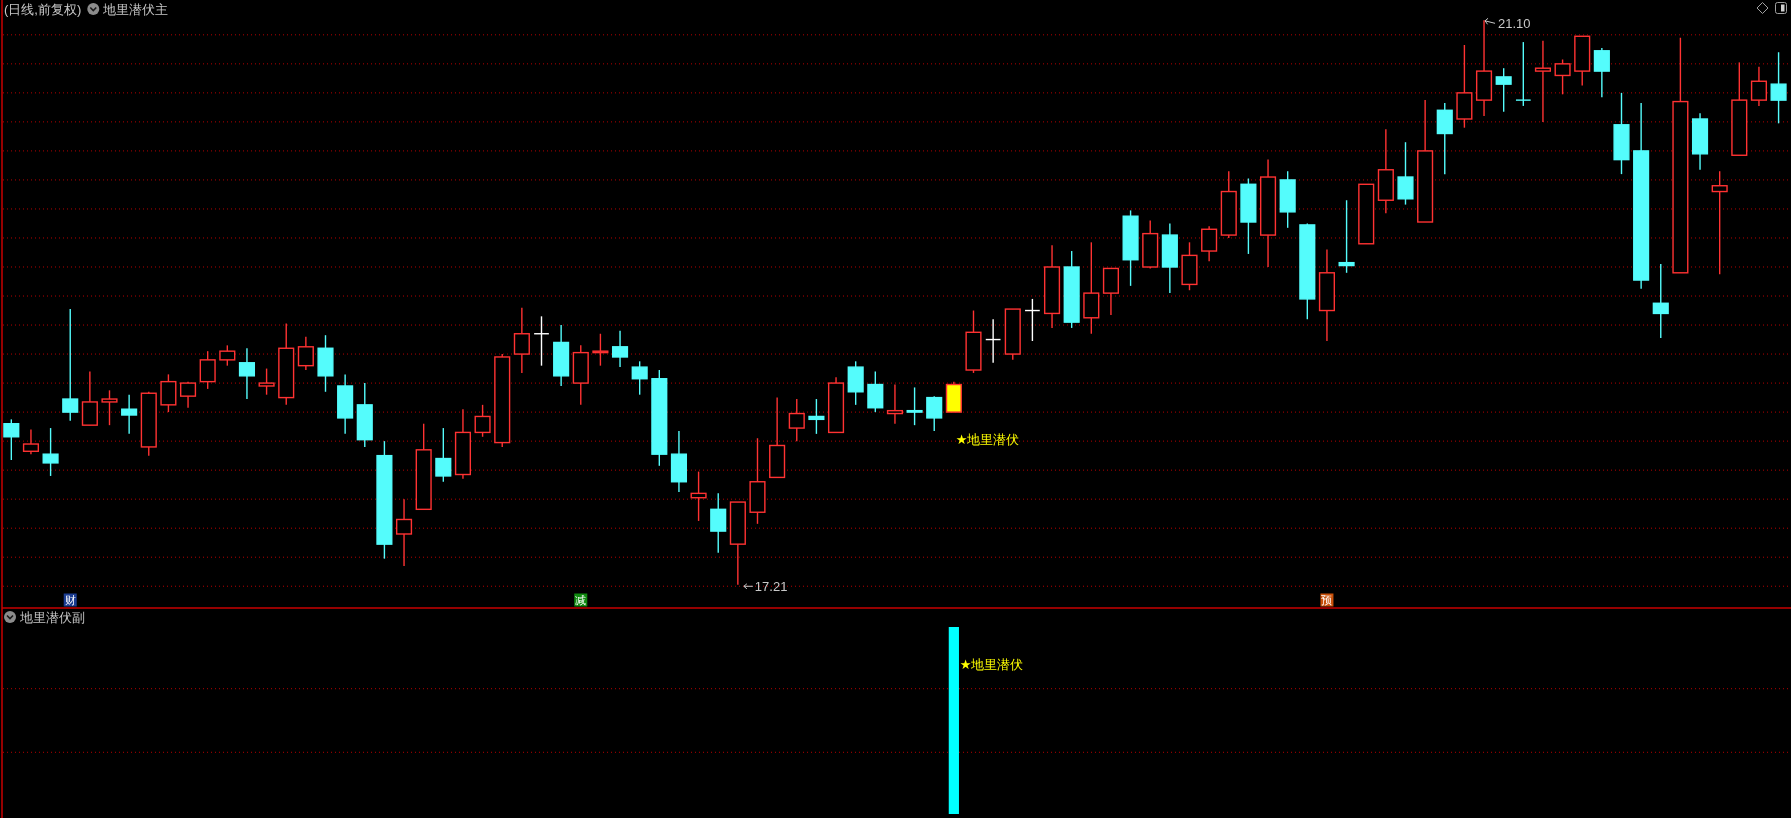 The image size is (1791, 818). Describe the element at coordinates (1514, 24) in the screenshot. I see `annotation: 21.10` at that location.